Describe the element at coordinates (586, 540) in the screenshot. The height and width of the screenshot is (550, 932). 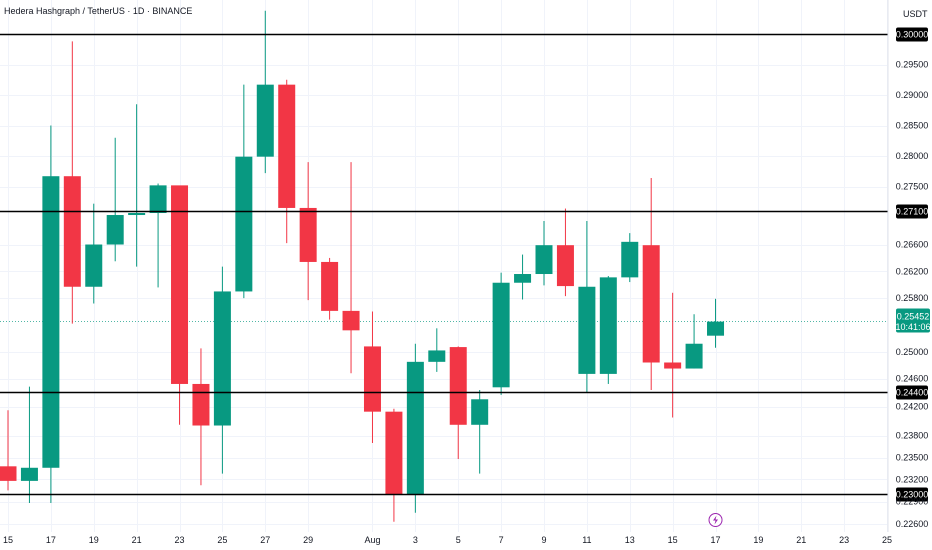
I see `x-tick-label: 11` at that location.